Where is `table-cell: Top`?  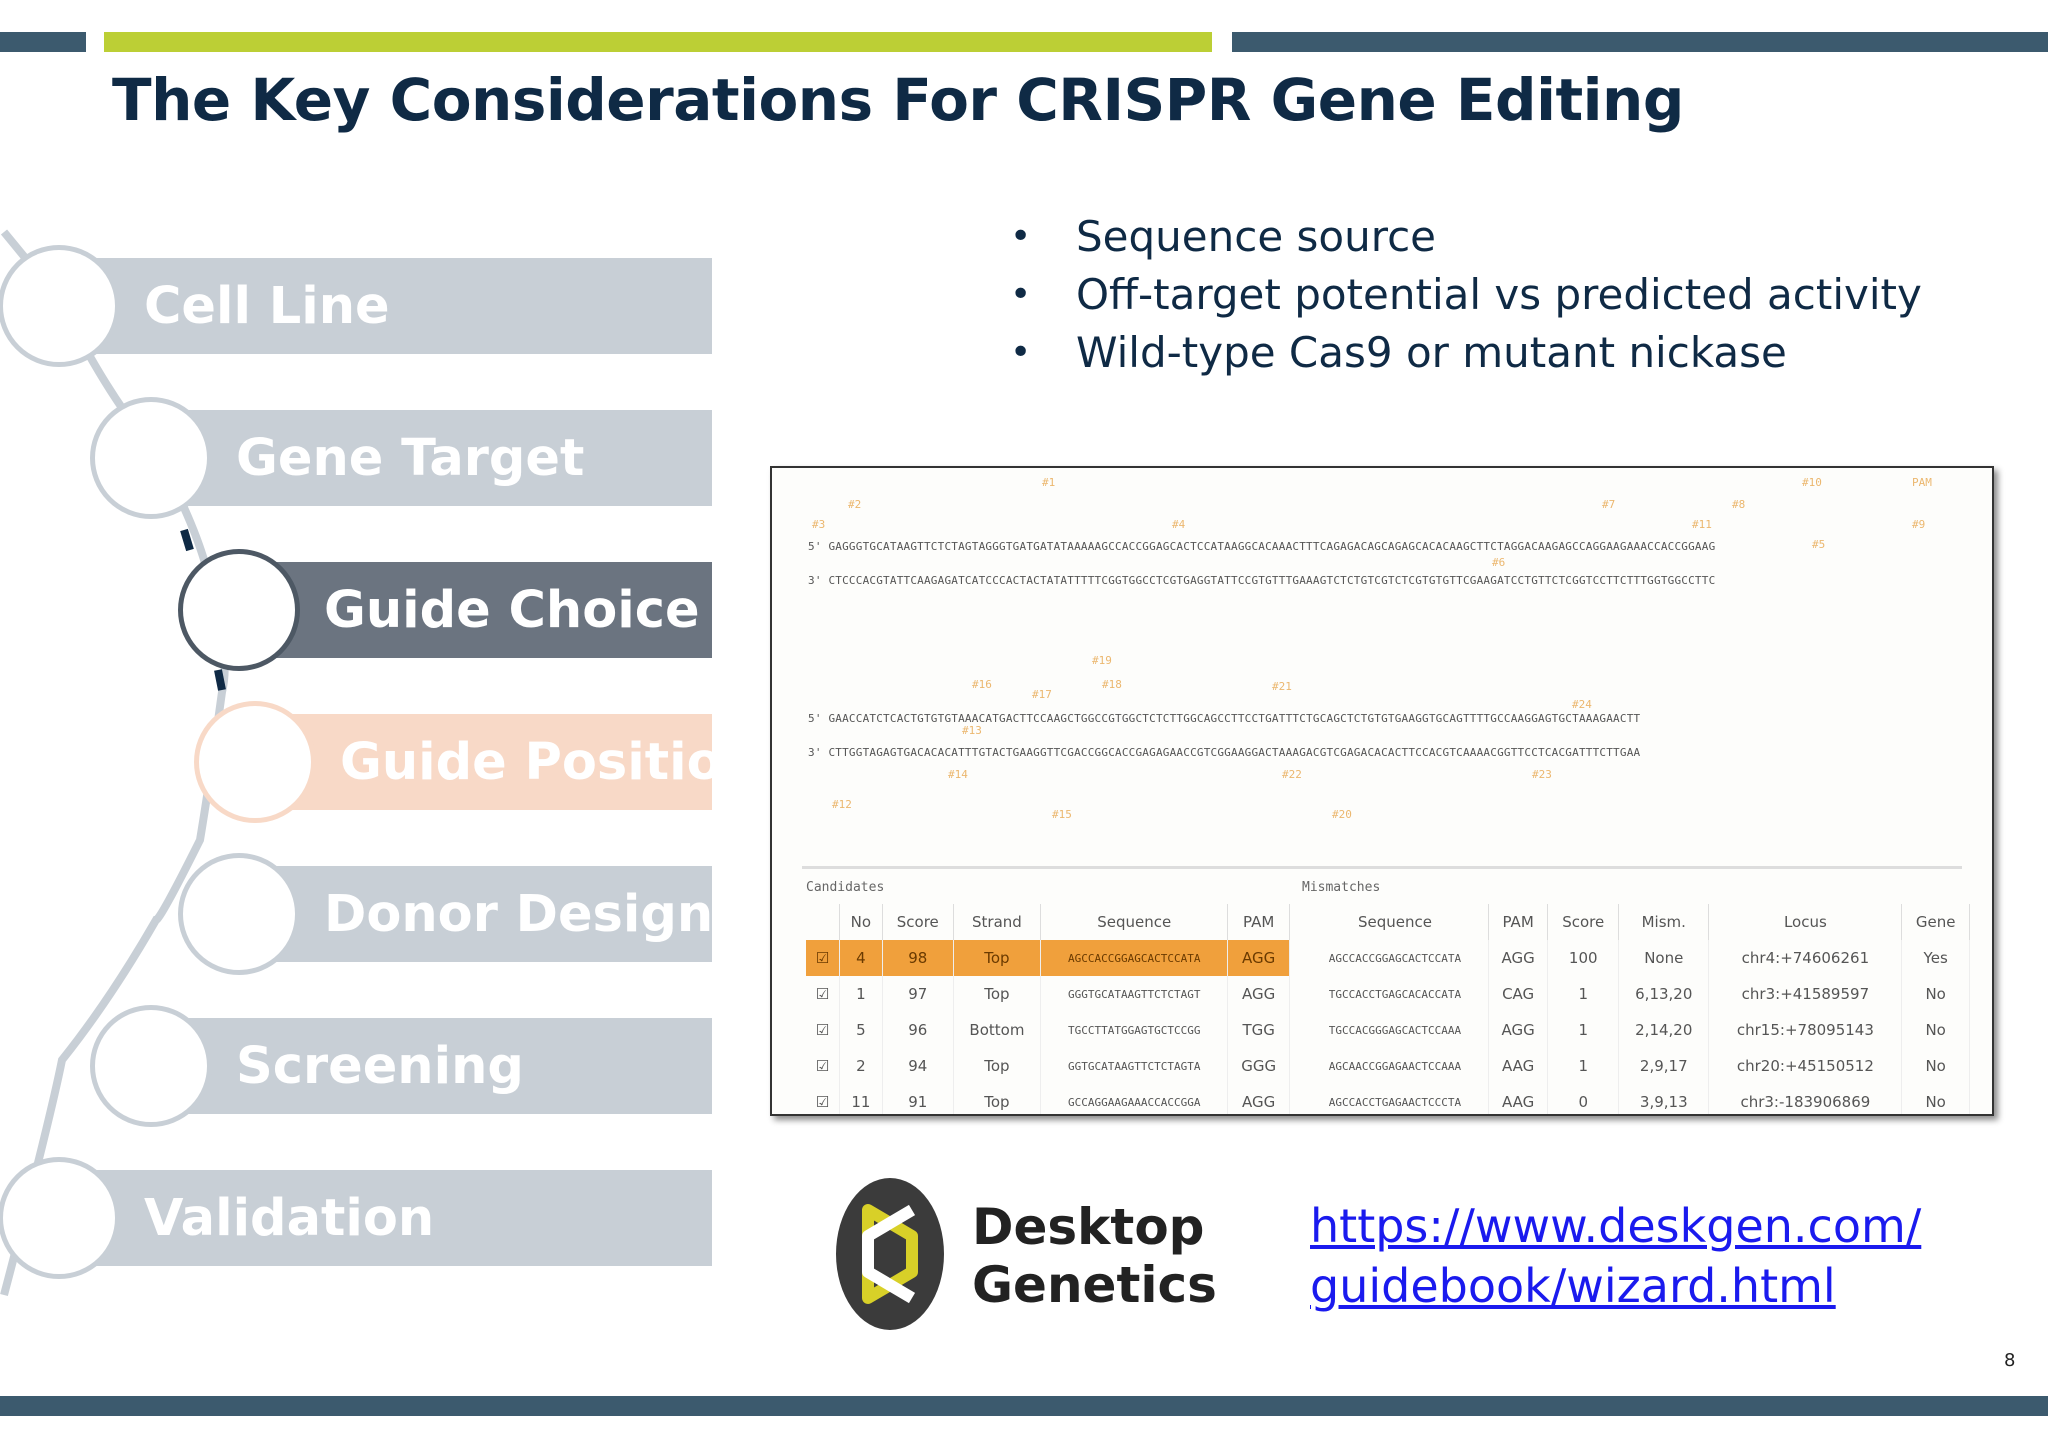
table-cell: Top is located at coordinates (997, 1066).